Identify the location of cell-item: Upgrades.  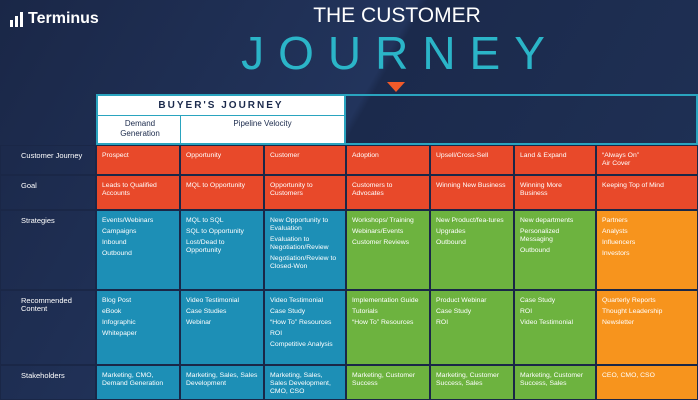
(451, 231).